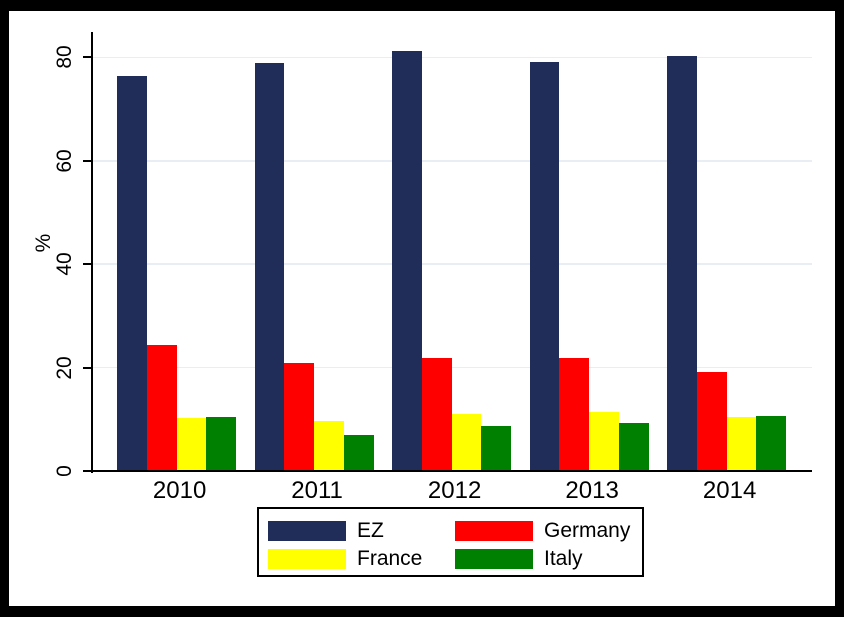  What do you see at coordinates (544, 266) in the screenshot?
I see `bar-ez-2013` at bounding box center [544, 266].